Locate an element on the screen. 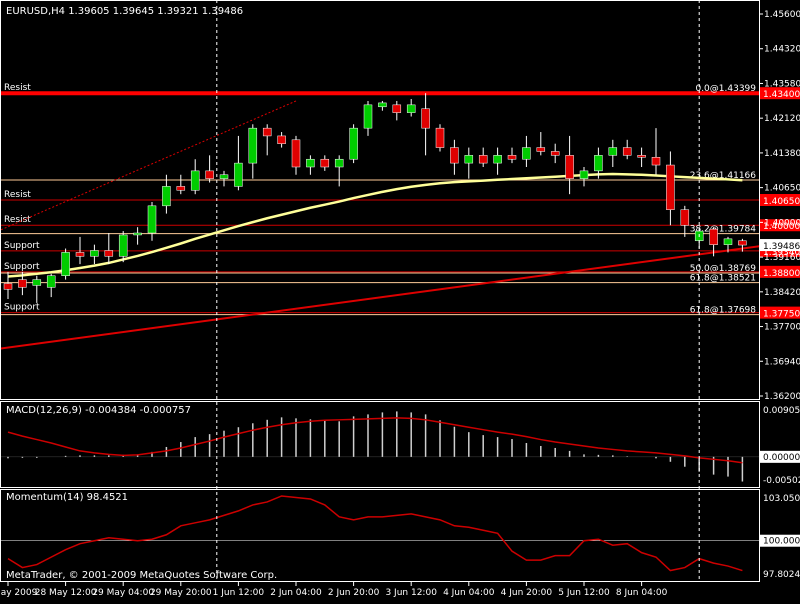  fib-level-label: 61.8@1.38521 is located at coordinates (723, 279).